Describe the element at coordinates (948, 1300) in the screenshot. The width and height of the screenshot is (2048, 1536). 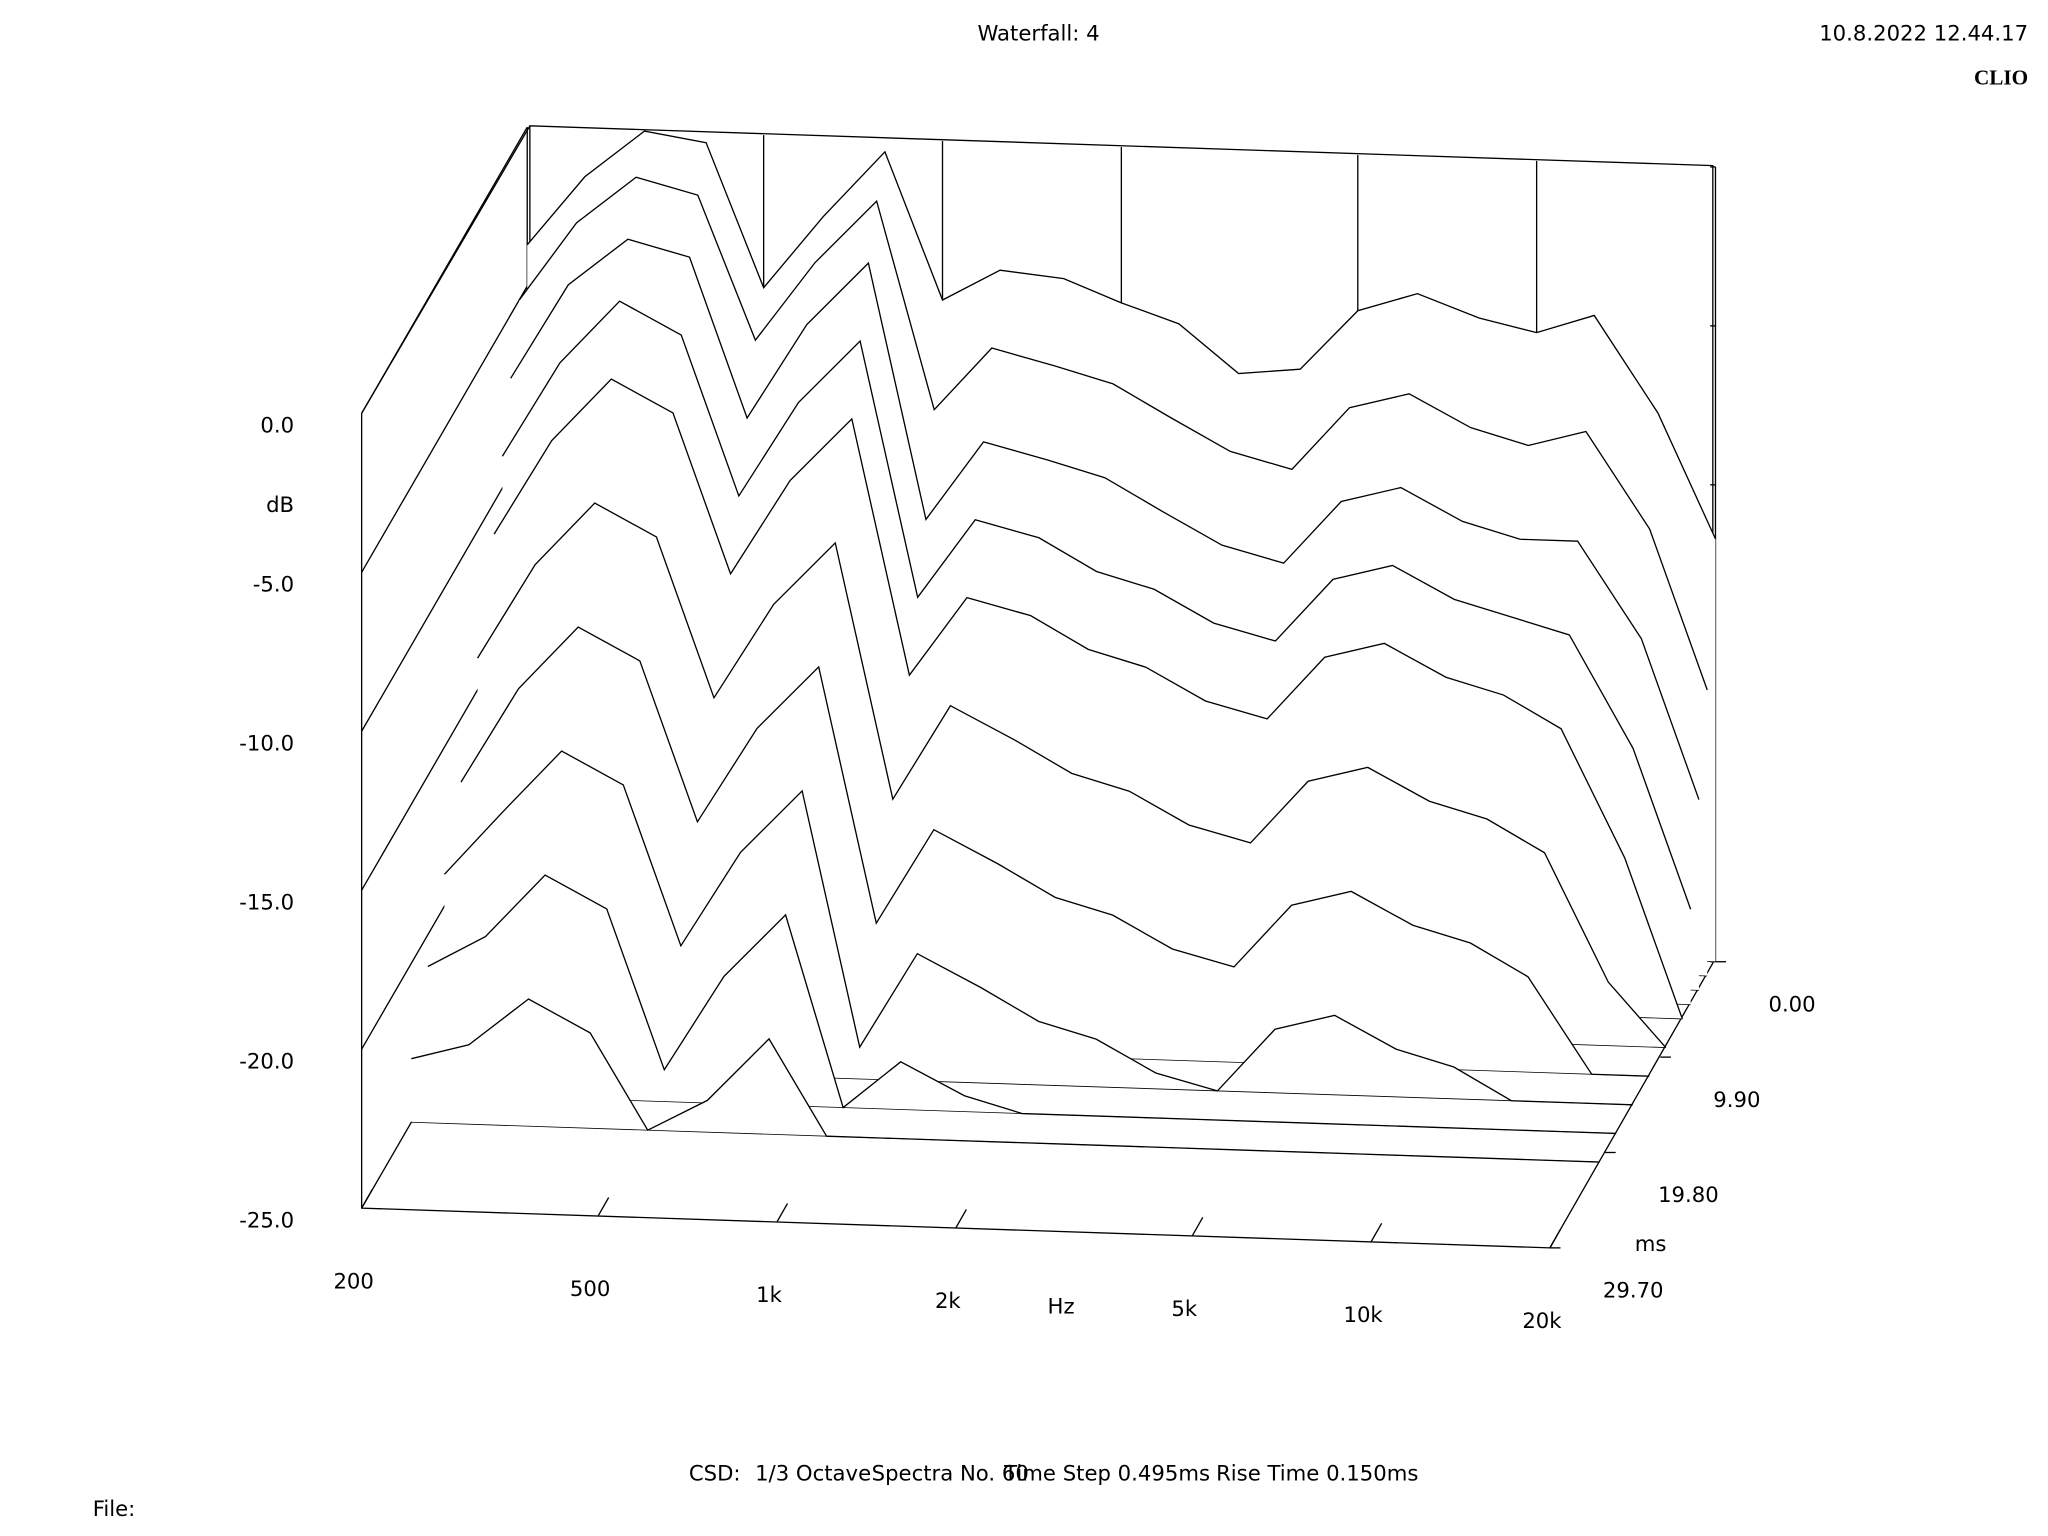
I see `x-tick-label: 2k` at that location.